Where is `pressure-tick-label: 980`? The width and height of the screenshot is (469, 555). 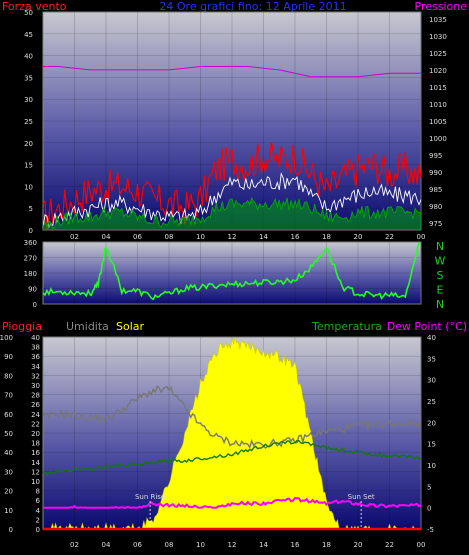 pressure-tick-label: 980 is located at coordinates (435, 207).